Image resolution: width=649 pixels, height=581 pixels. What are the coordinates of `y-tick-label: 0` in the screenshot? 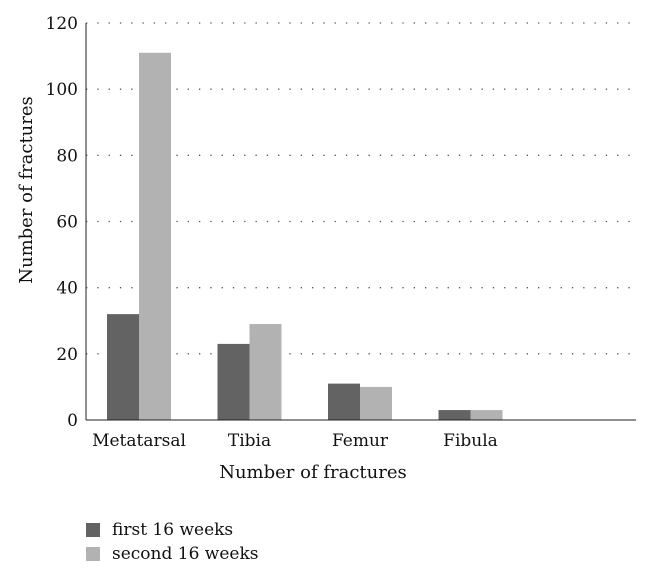 It's located at (72, 421).